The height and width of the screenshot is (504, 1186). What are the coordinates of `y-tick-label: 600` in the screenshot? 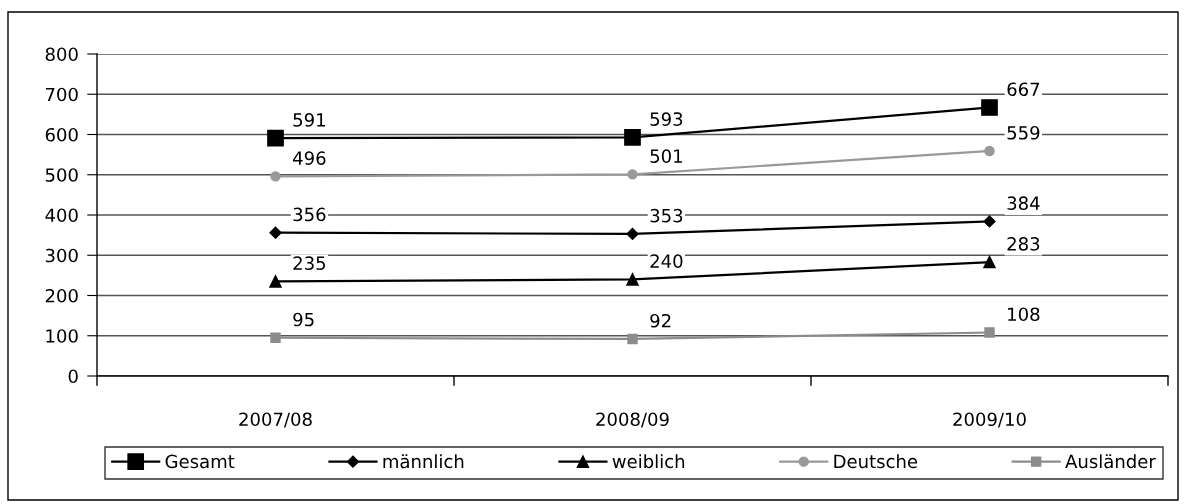 It's located at (61, 134).